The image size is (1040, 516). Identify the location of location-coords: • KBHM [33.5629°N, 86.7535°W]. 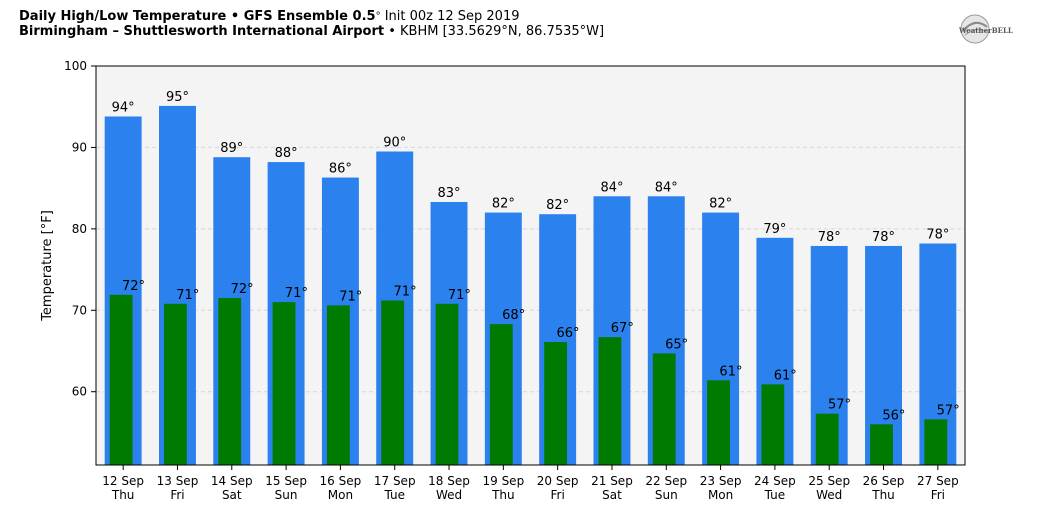
(494, 31).